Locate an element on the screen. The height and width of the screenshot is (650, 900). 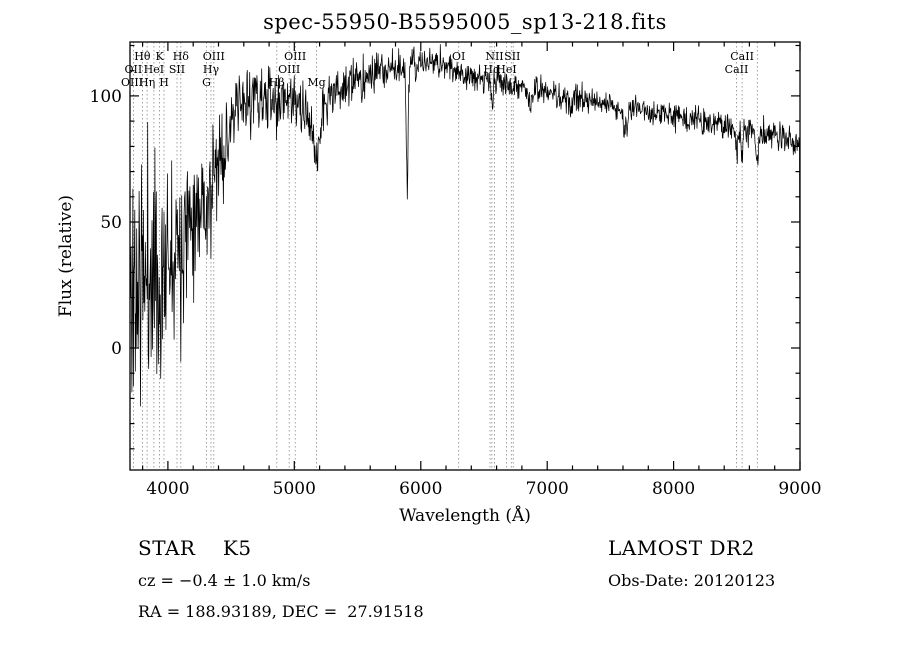
svg-text: 9000 is located at coordinates (799, 489).